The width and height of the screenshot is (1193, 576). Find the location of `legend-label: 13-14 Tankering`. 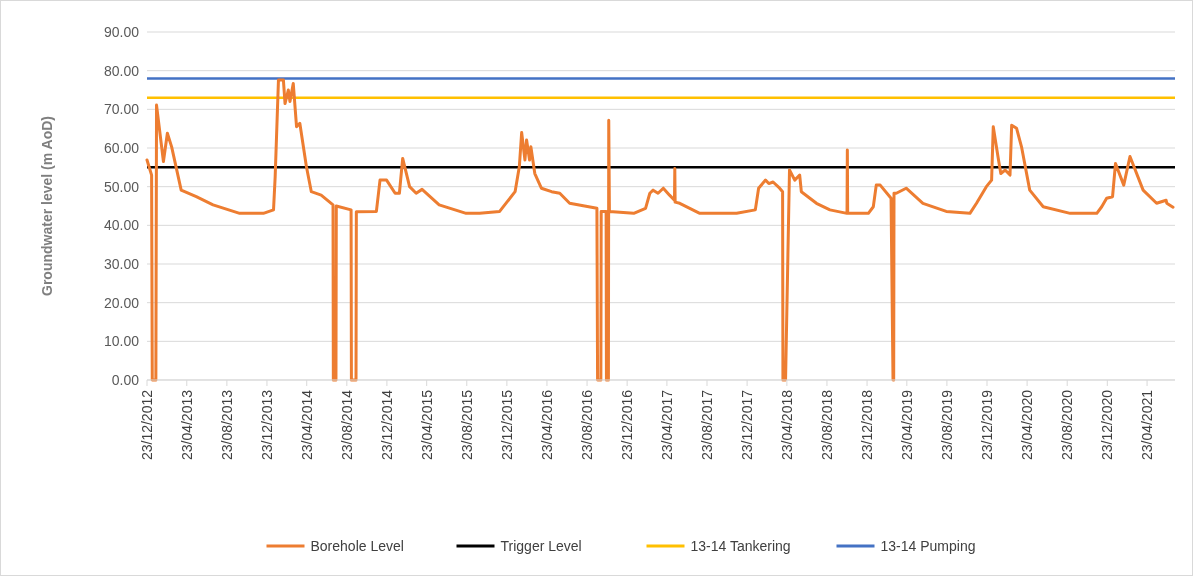

legend-label: 13-14 Tankering is located at coordinates (740, 546).